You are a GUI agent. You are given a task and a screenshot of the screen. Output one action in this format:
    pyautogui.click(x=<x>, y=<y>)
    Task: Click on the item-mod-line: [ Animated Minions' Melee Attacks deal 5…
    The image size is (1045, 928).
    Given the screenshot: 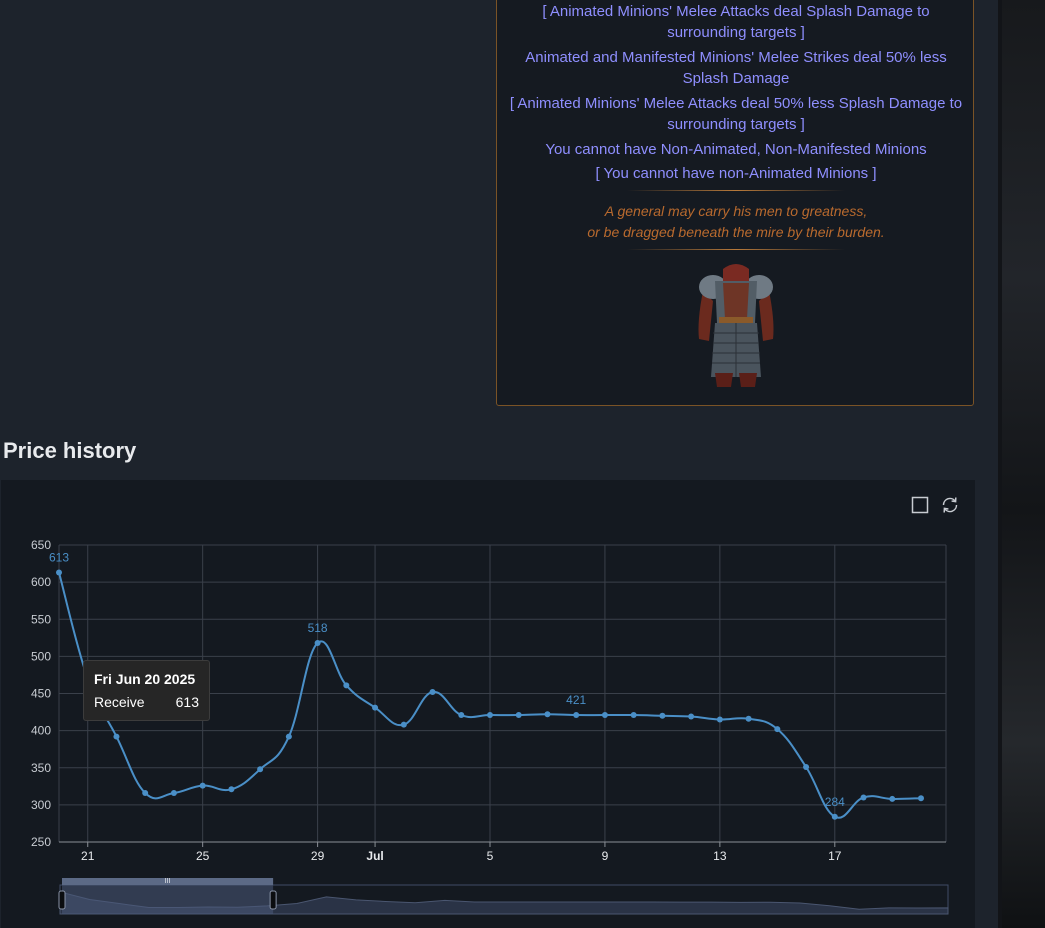 What is the action you would take?
    pyautogui.click(x=736, y=114)
    